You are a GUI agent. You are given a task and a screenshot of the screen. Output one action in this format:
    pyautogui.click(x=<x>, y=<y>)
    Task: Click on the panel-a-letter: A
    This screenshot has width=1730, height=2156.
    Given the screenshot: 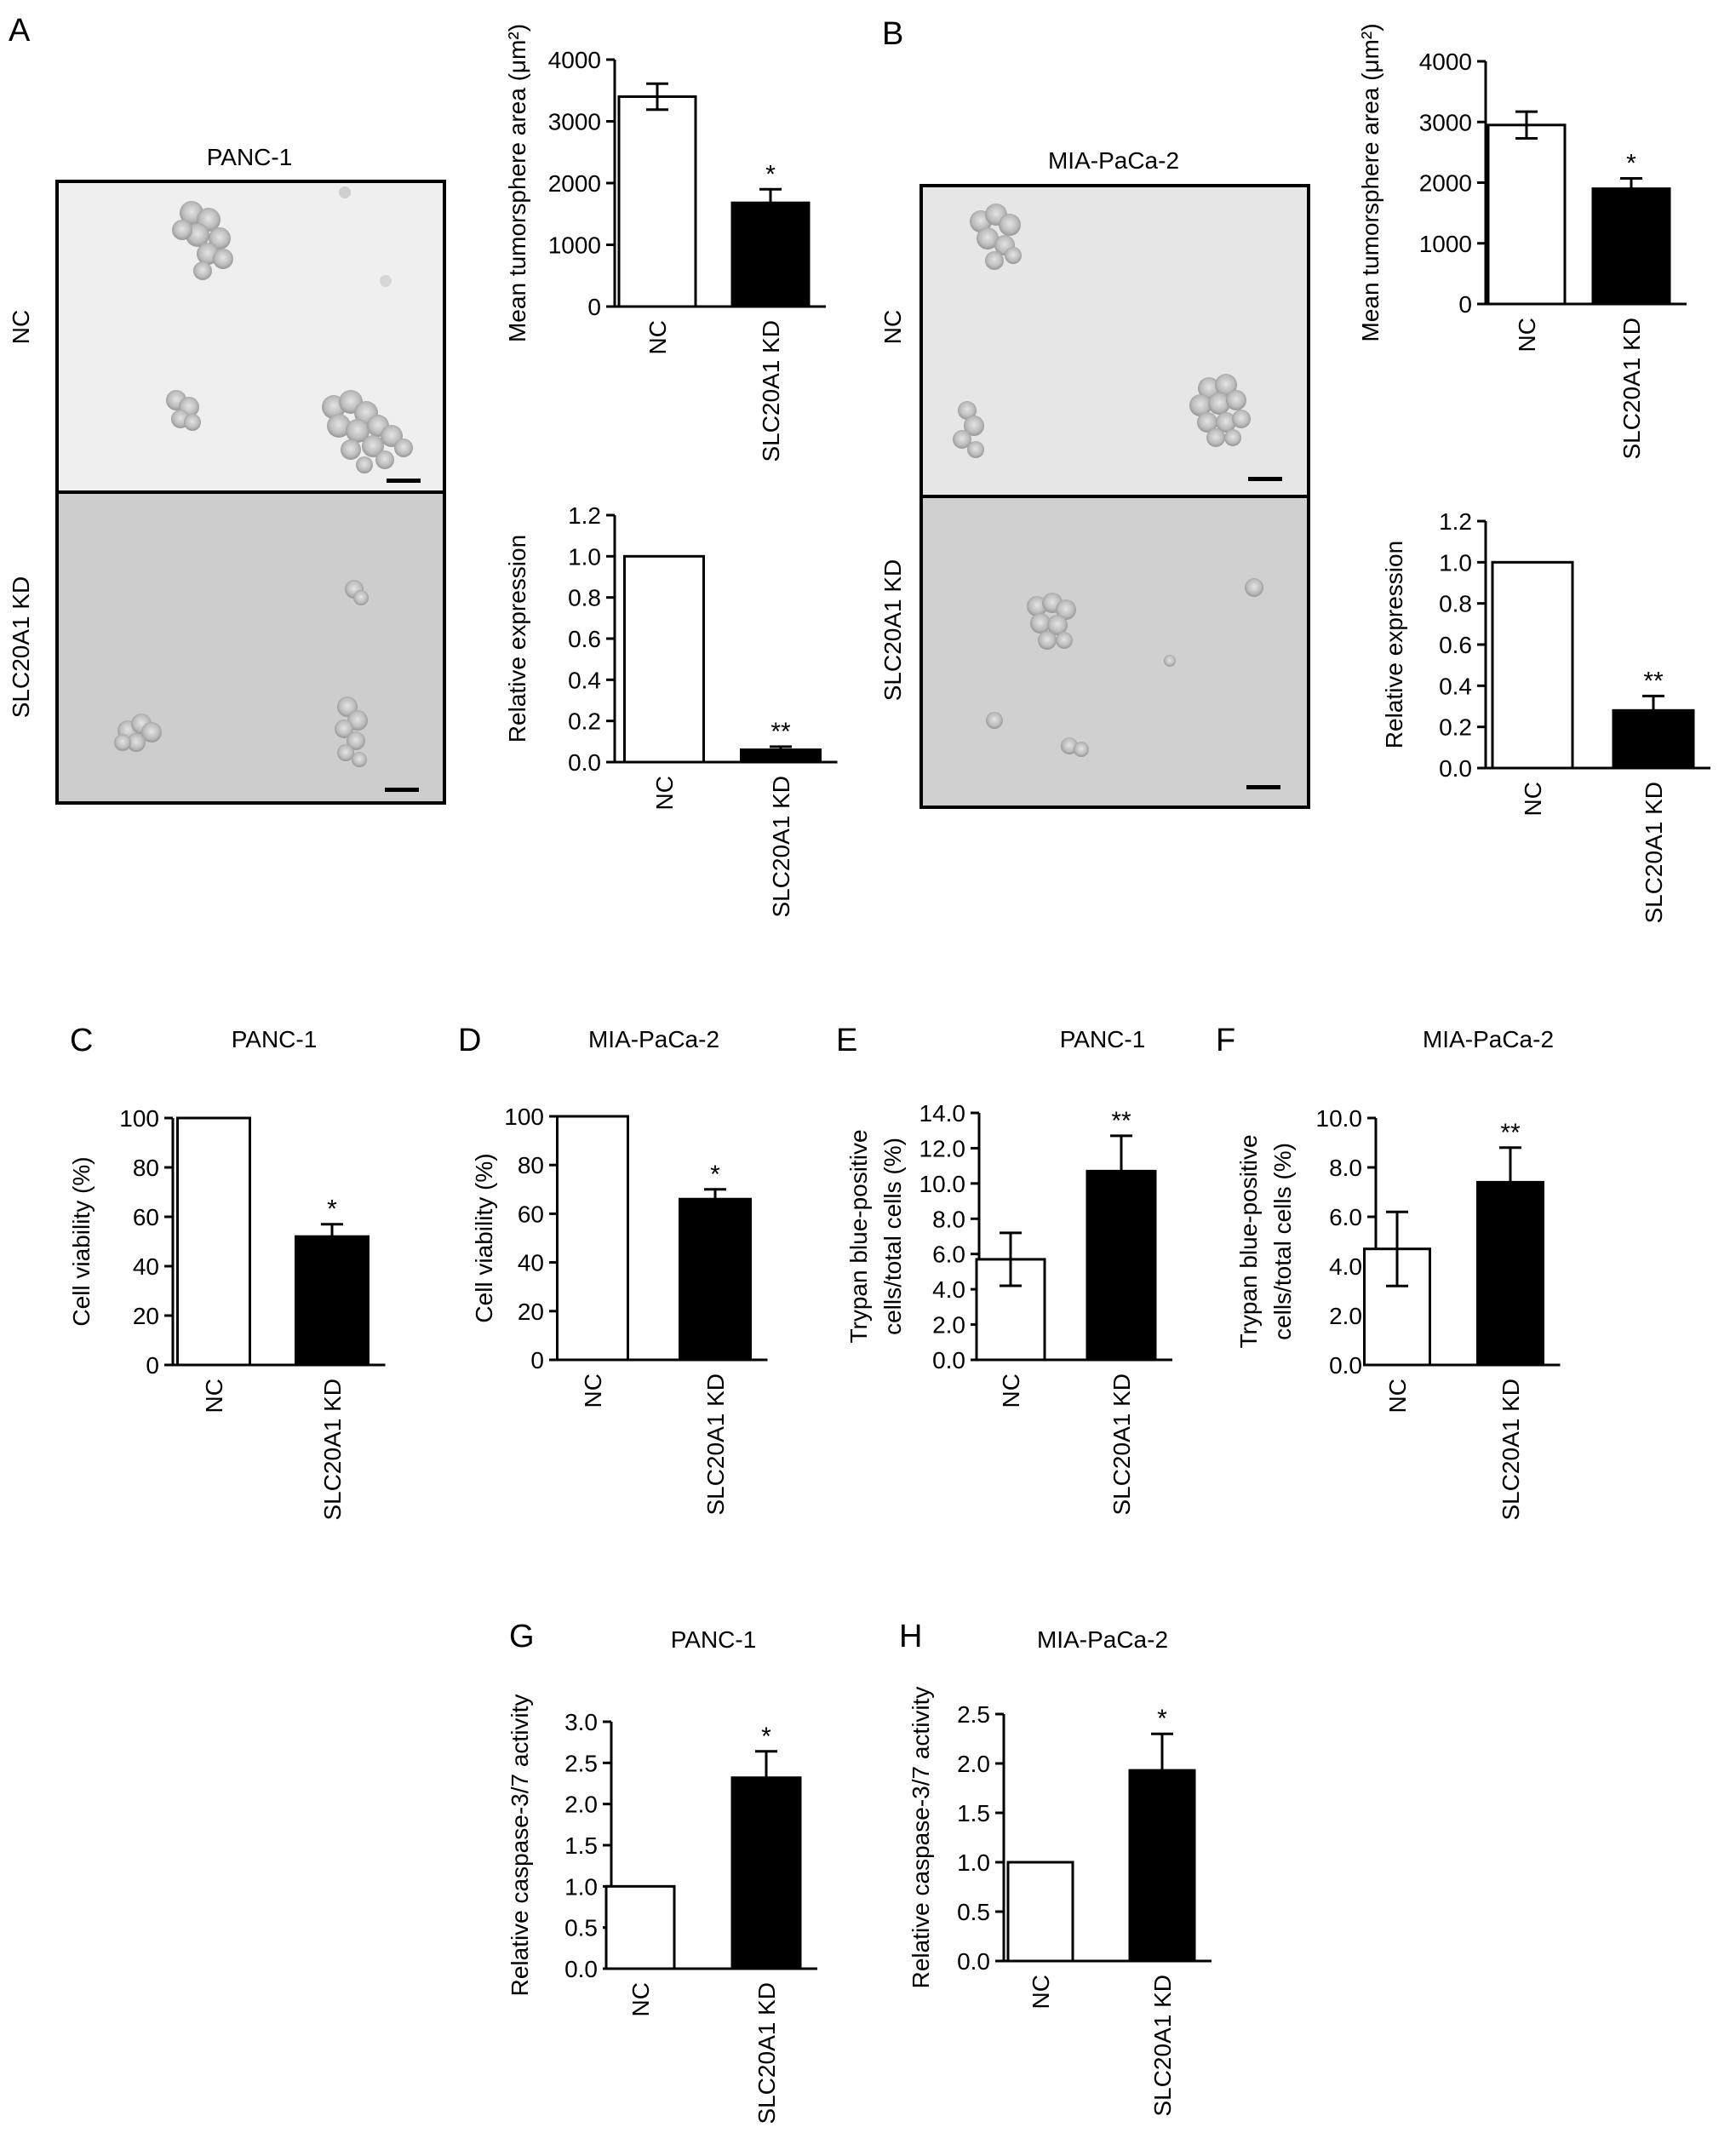 What is the action you would take?
    pyautogui.click(x=20, y=31)
    